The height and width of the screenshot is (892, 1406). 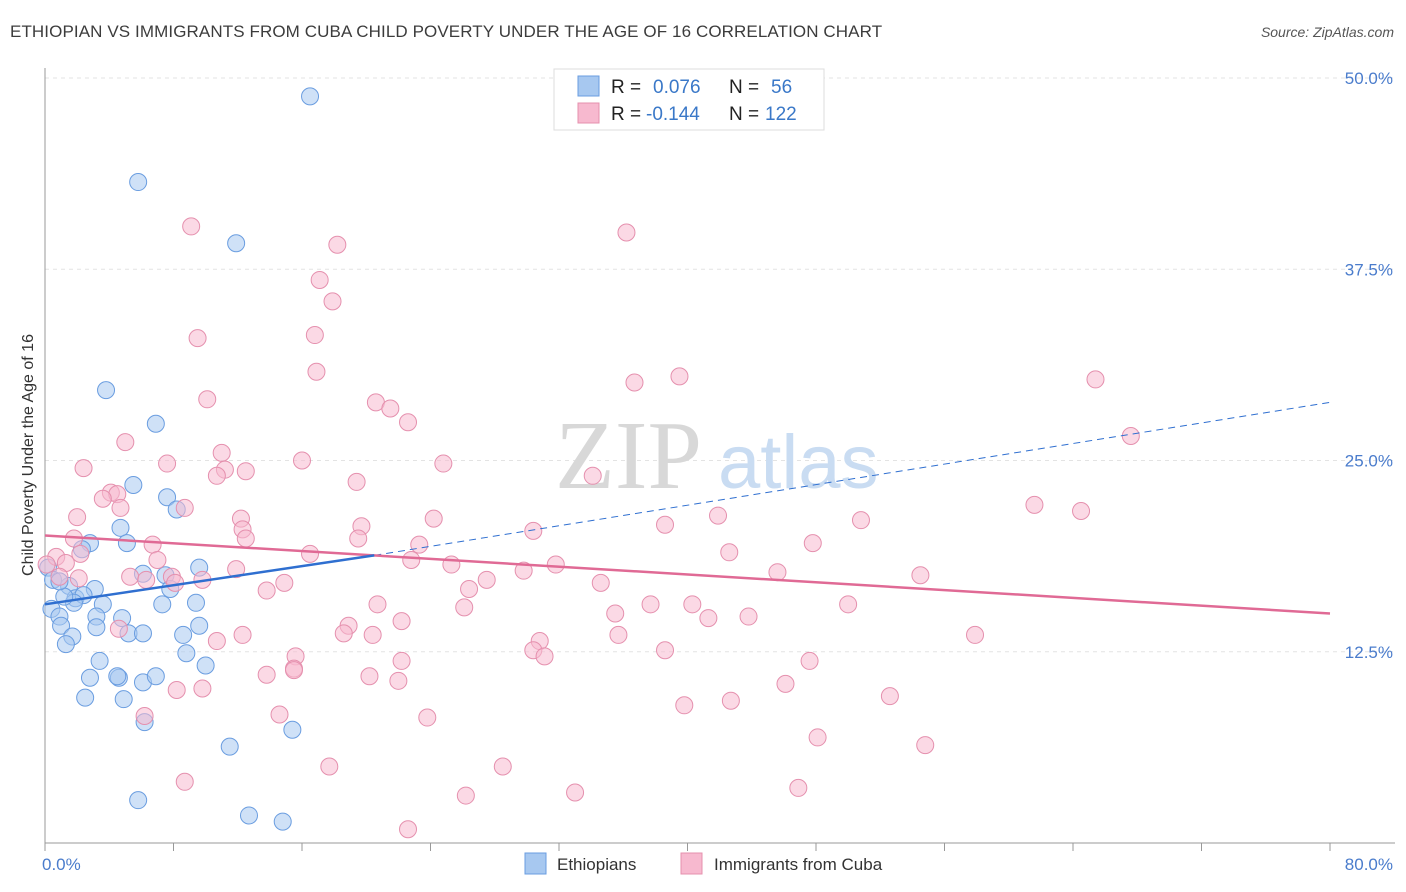 I want to click on legend-n-label-1: N =, so click(x=744, y=87).